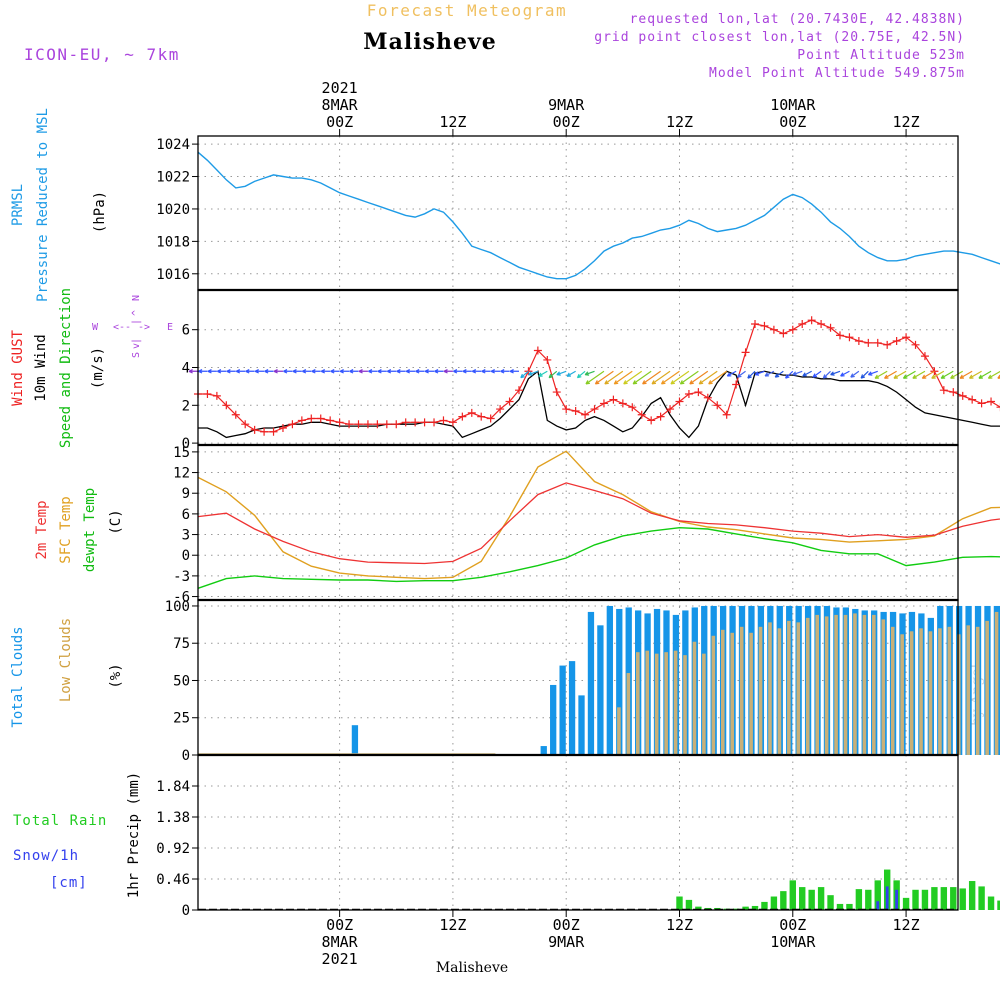  I want to click on temperature-frame, so click(578, 522).